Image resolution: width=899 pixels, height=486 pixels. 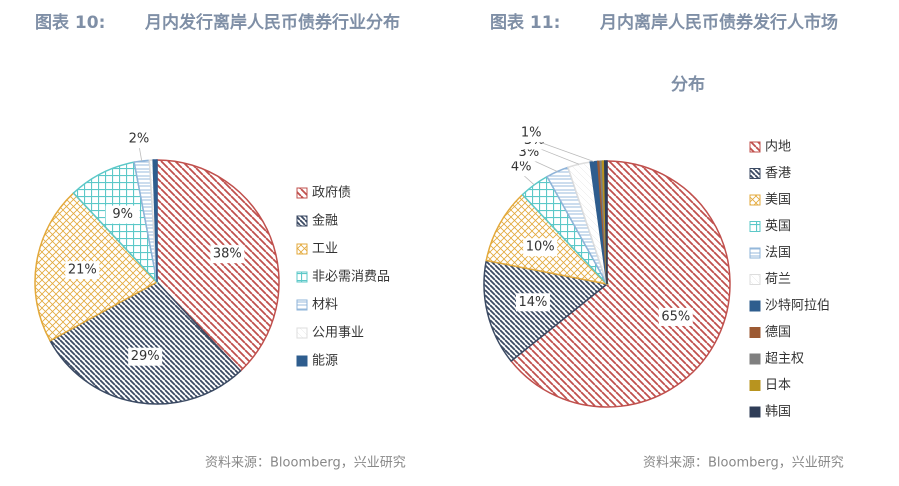 I want to click on legend-label: 超主权, so click(x=784, y=359).